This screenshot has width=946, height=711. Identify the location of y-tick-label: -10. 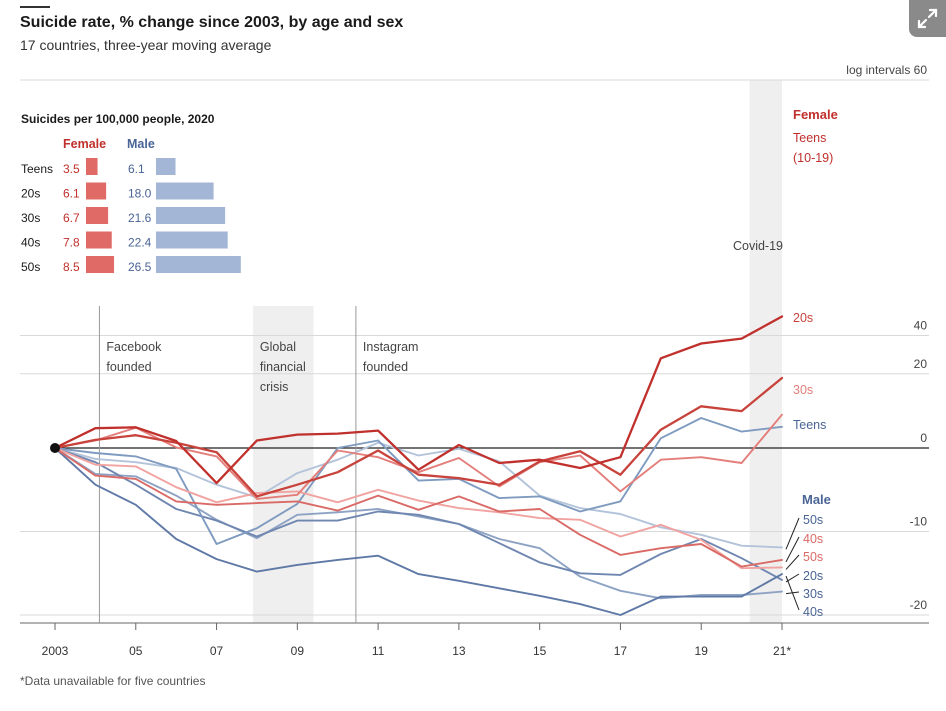
(919, 522).